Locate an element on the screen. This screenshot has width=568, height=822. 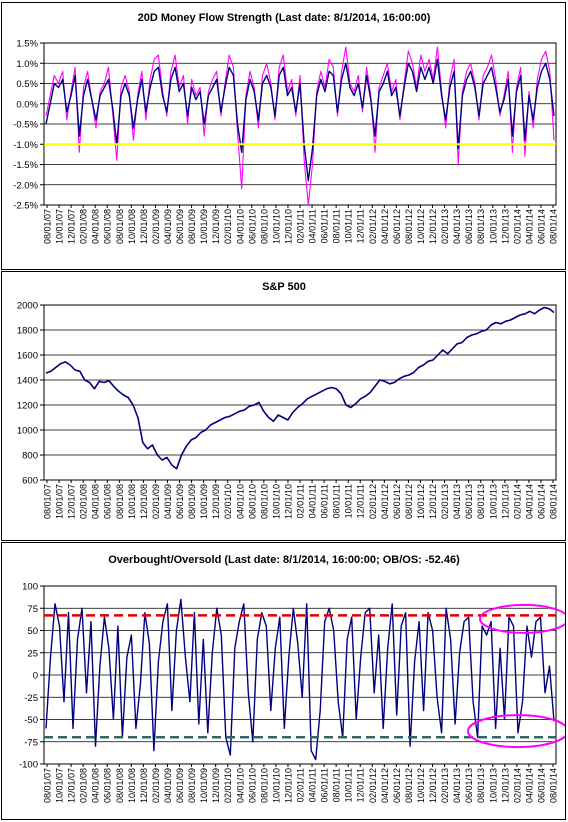
obos-xtick-label: 04/01/08 is located at coordinates (96, 785).